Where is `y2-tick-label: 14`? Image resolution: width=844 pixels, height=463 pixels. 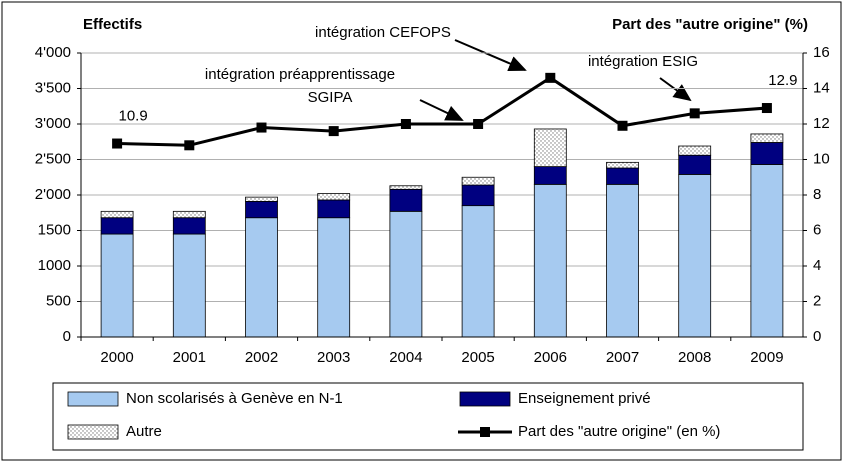 y2-tick-label: 14 is located at coordinates (821, 87).